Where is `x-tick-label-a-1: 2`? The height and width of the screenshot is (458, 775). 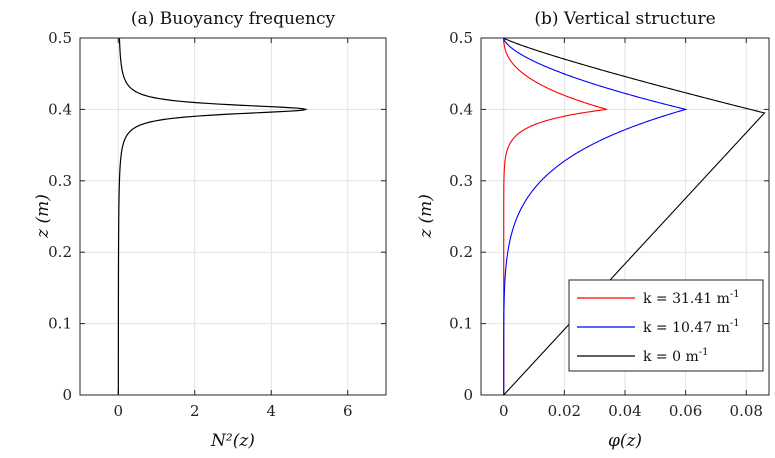 x-tick-label-a-1: 2 is located at coordinates (195, 411).